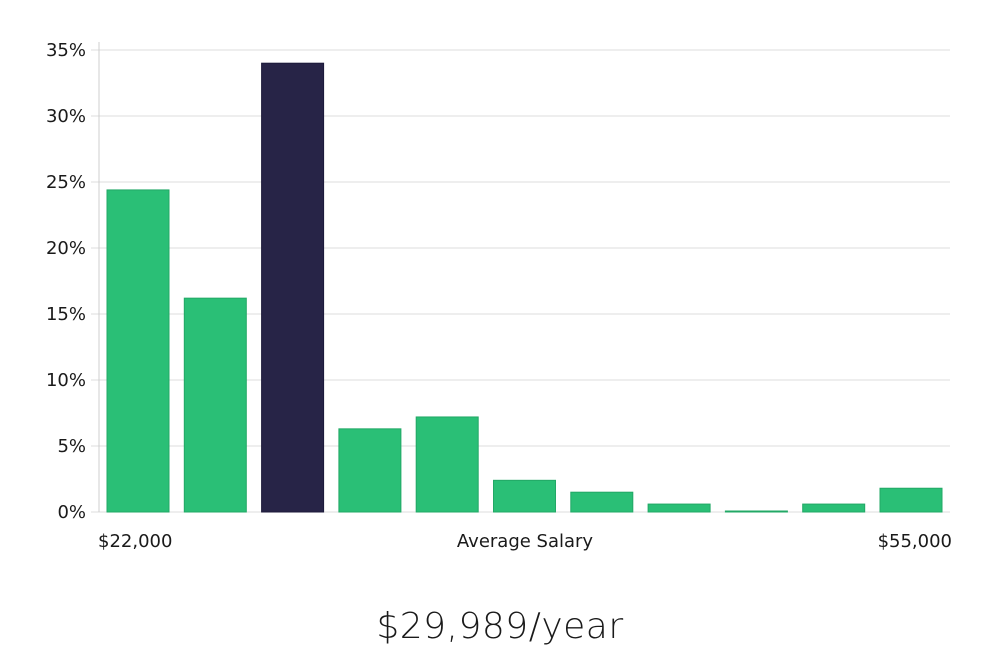 Image resolution: width=1000 pixels, height=660 pixels. I want to click on x-max-label: $55,000, so click(915, 541).